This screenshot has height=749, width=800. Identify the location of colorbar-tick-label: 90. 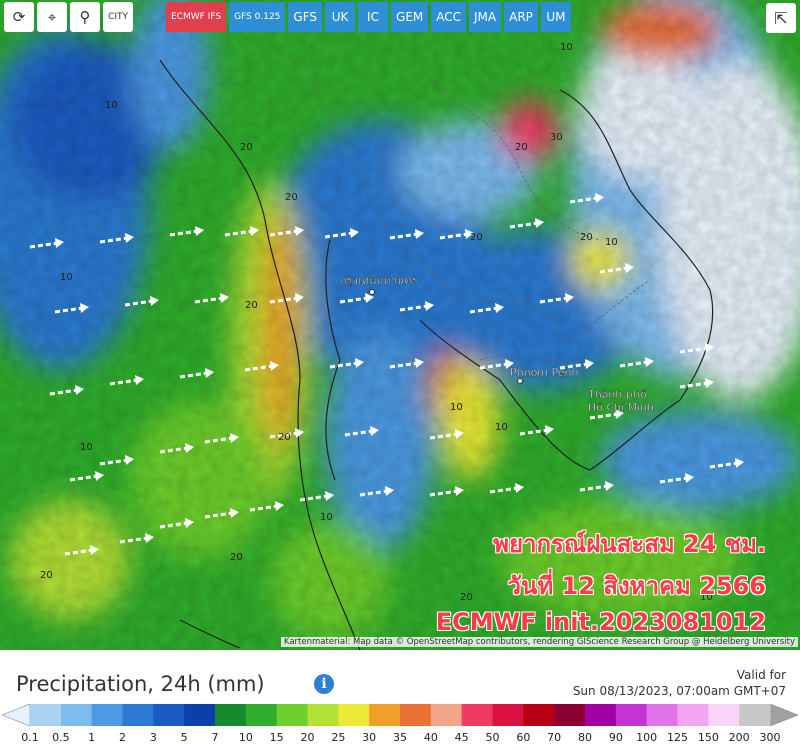
(616, 737).